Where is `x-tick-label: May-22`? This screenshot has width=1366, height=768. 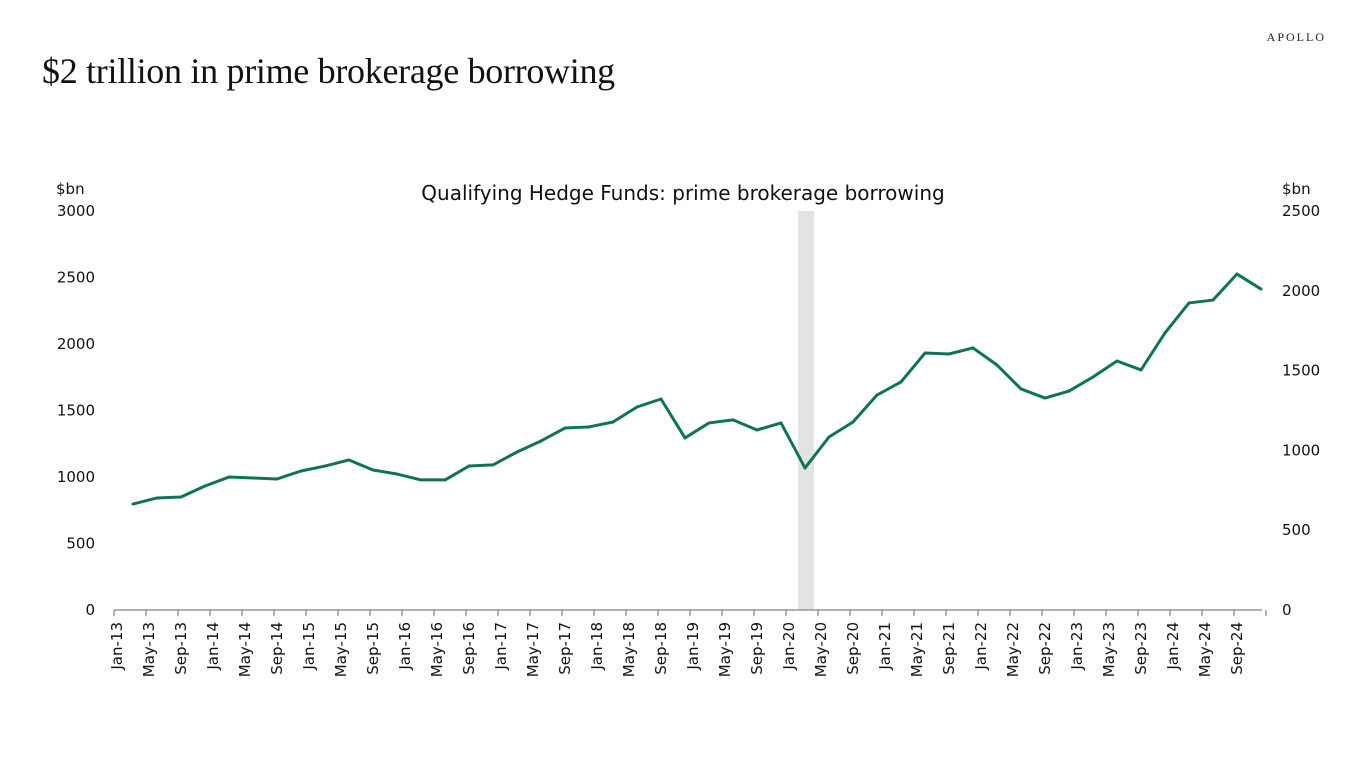
x-tick-label: May-22 is located at coordinates (1013, 649).